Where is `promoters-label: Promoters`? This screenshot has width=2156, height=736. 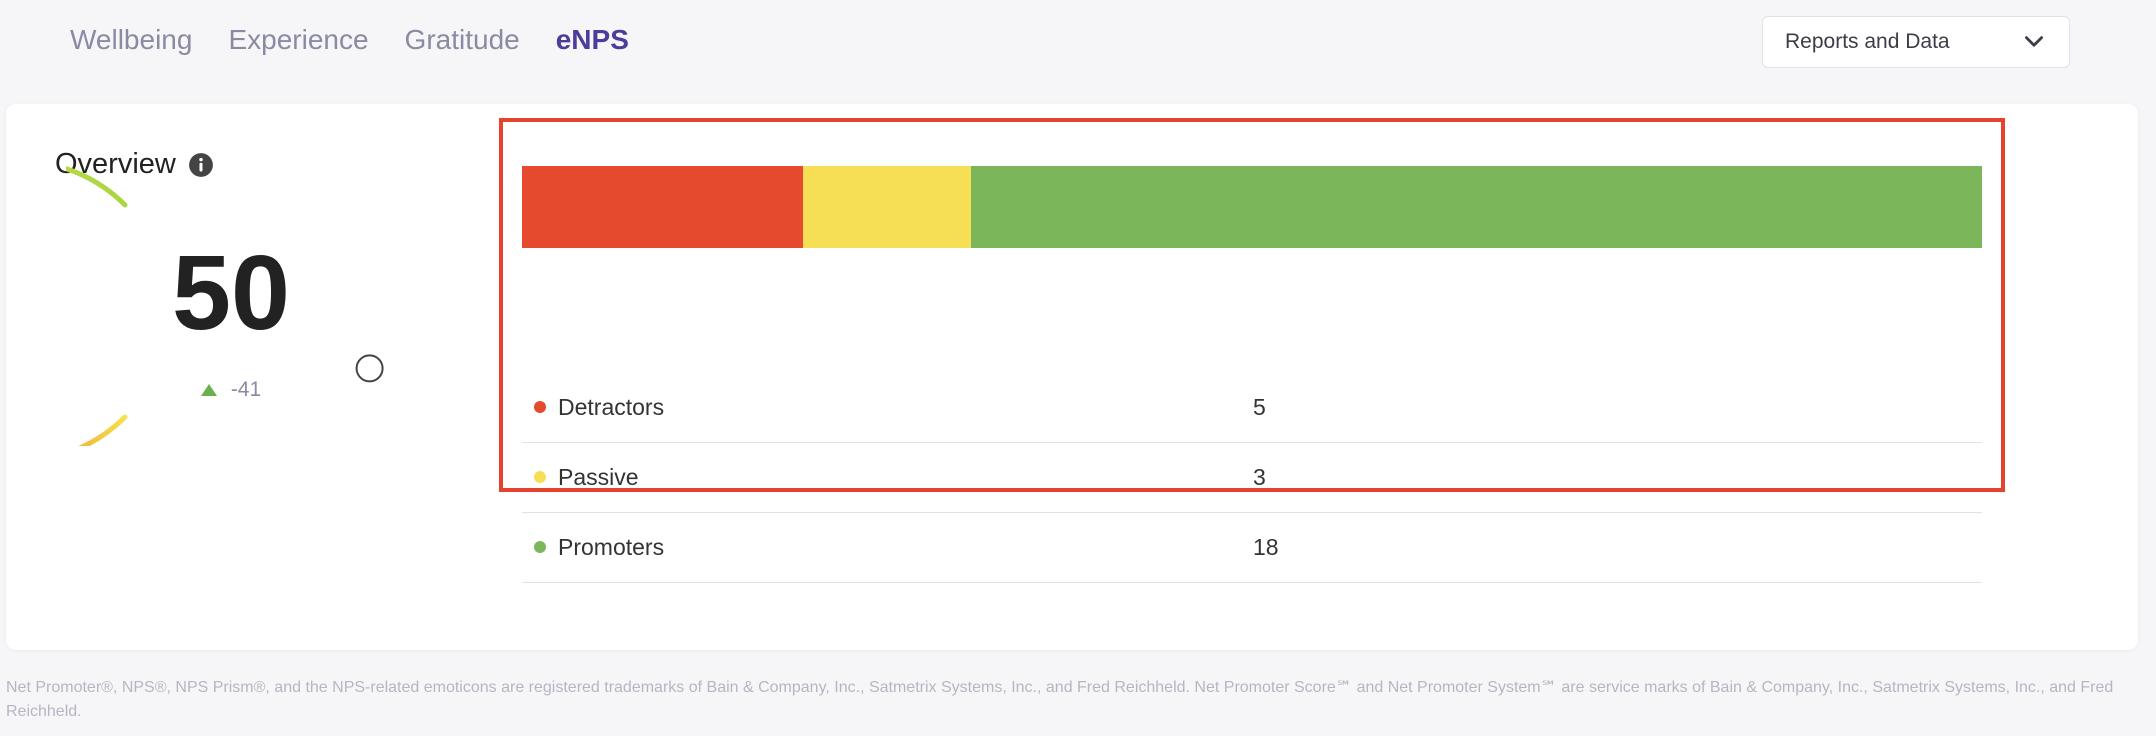 promoters-label: Promoters is located at coordinates (611, 546).